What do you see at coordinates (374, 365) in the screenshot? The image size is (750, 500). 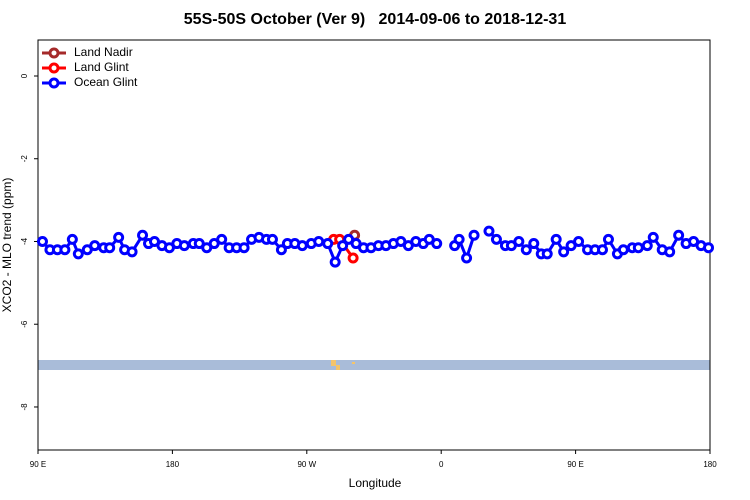 I see `land-strip` at bounding box center [374, 365].